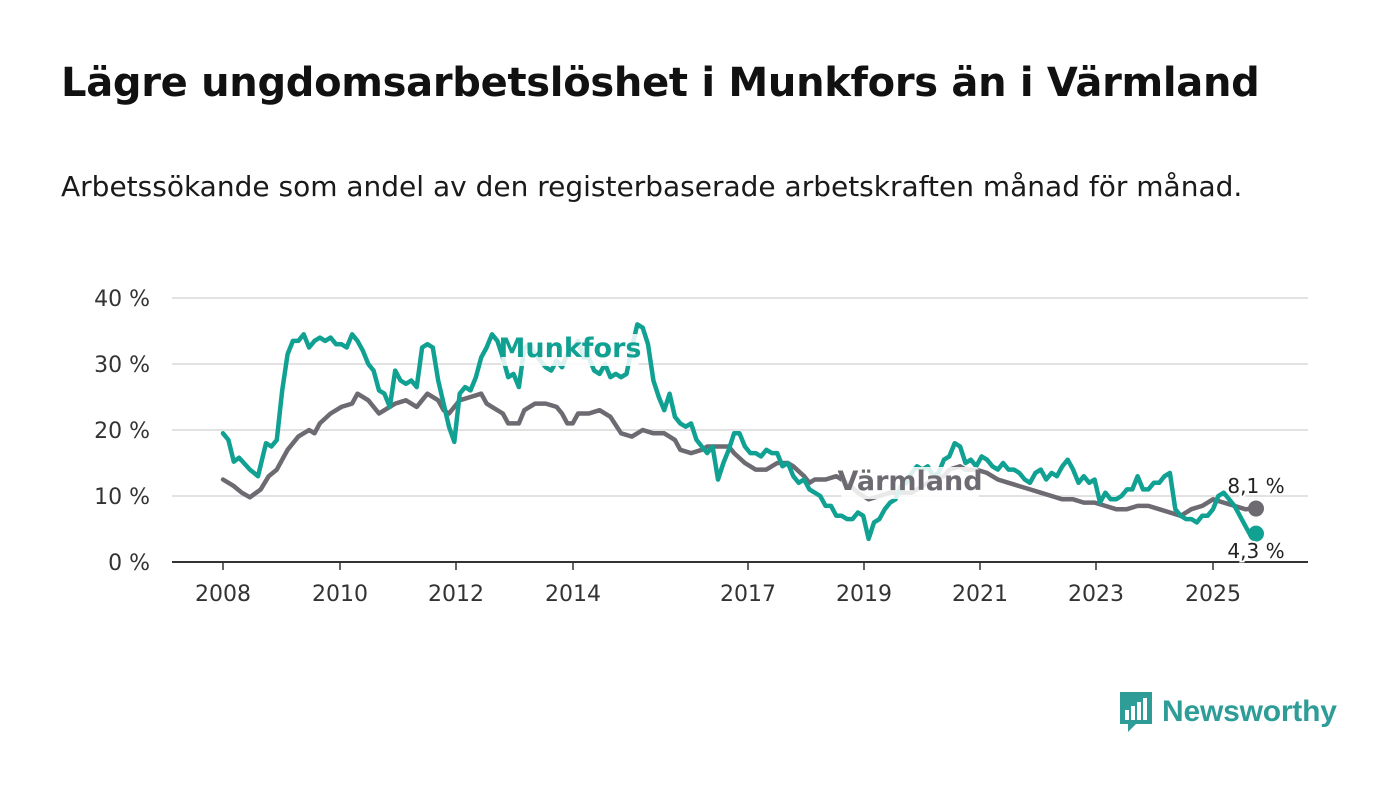 This screenshot has height=794, width=1400. I want to click on x-tick-label: 2017, so click(748, 594).